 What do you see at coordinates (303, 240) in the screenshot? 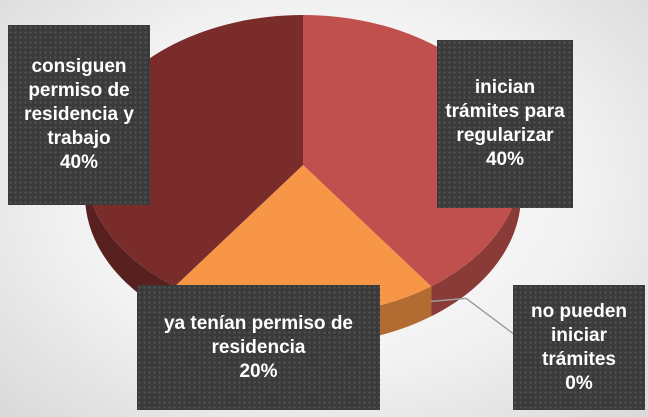
I see `slice` at bounding box center [303, 240].